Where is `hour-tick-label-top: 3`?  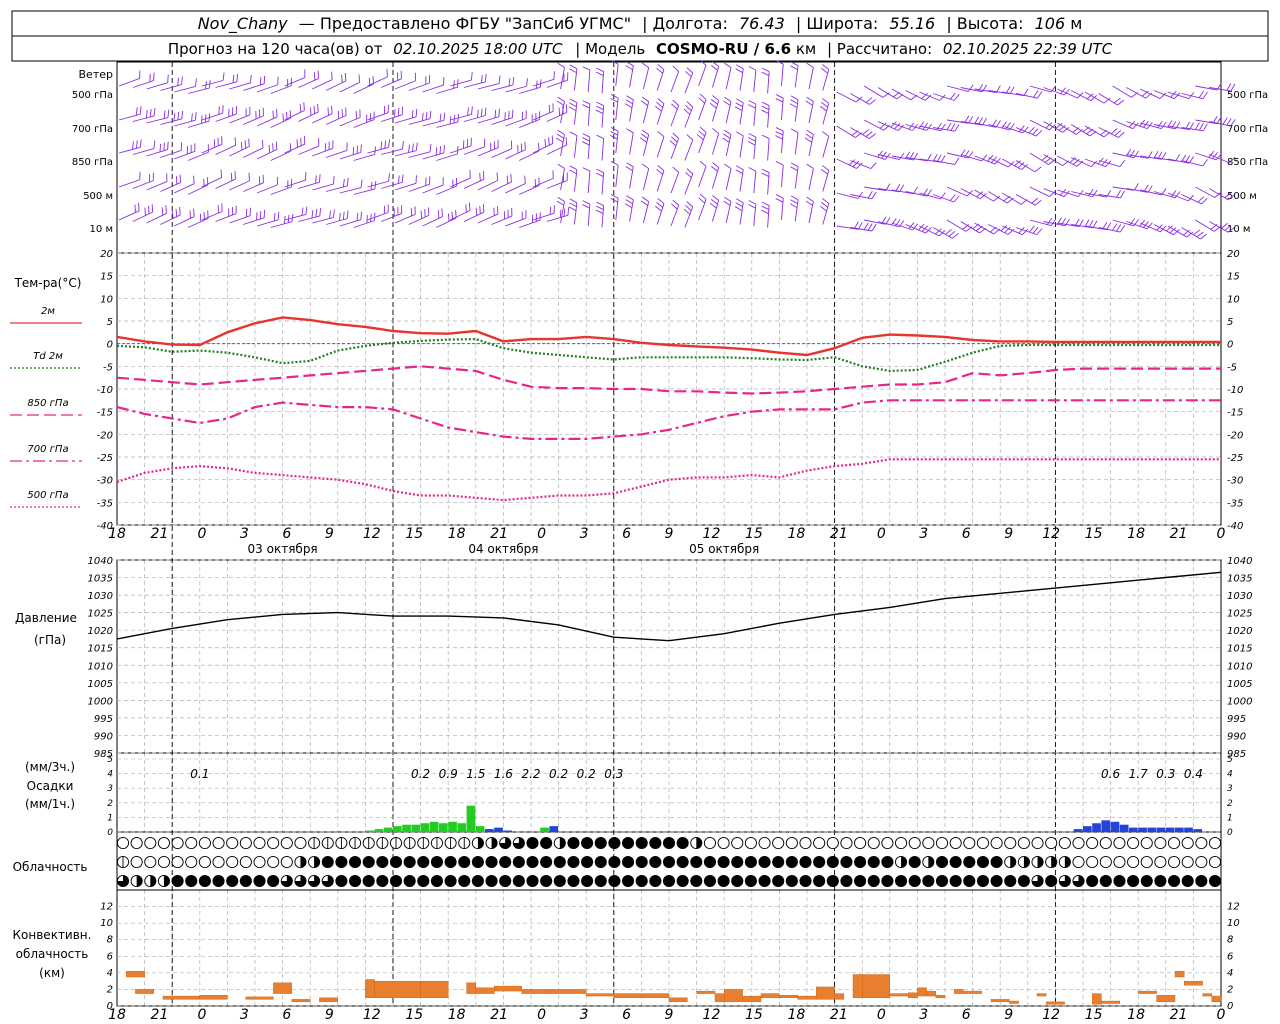 hour-tick-label-top: 3 is located at coordinates (584, 534).